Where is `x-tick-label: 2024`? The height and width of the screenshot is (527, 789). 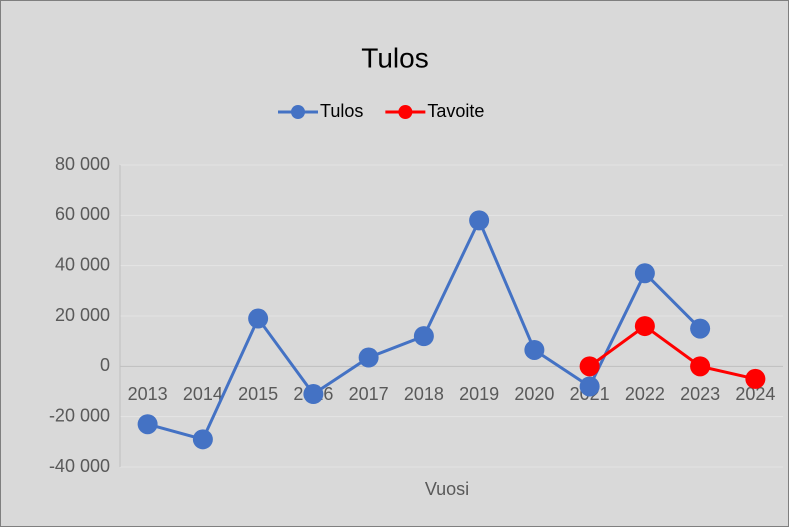 x-tick-label: 2024 is located at coordinates (755, 394).